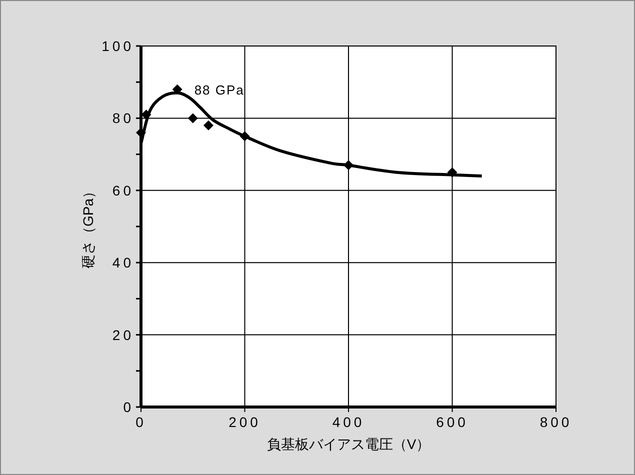 This screenshot has width=635, height=475. Describe the element at coordinates (128, 407) in the screenshot. I see `y-tick-label: 0` at that location.